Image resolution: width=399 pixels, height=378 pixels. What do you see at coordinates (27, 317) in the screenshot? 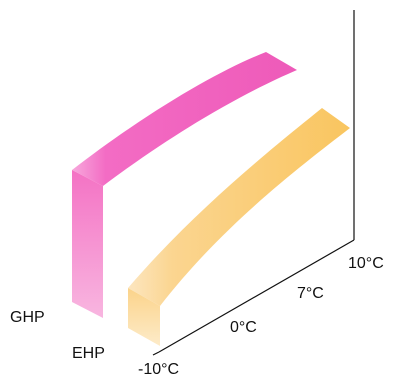
I see `series-label-ghp: GHP` at bounding box center [27, 317].